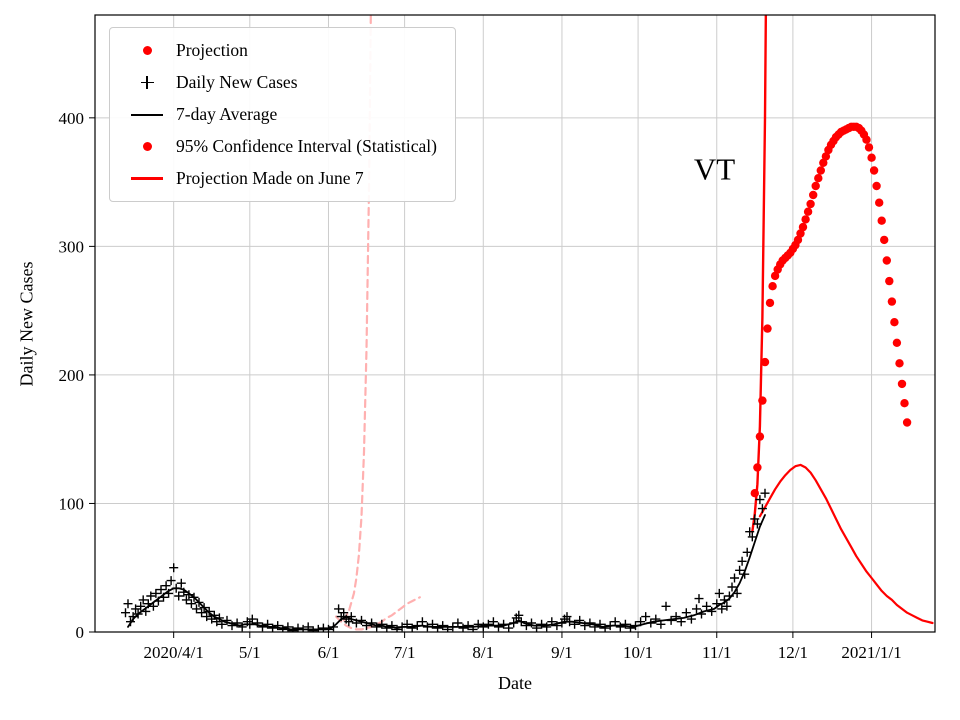 This screenshot has width=960, height=720. I want to click on series-projection-dots, so click(831, 310).